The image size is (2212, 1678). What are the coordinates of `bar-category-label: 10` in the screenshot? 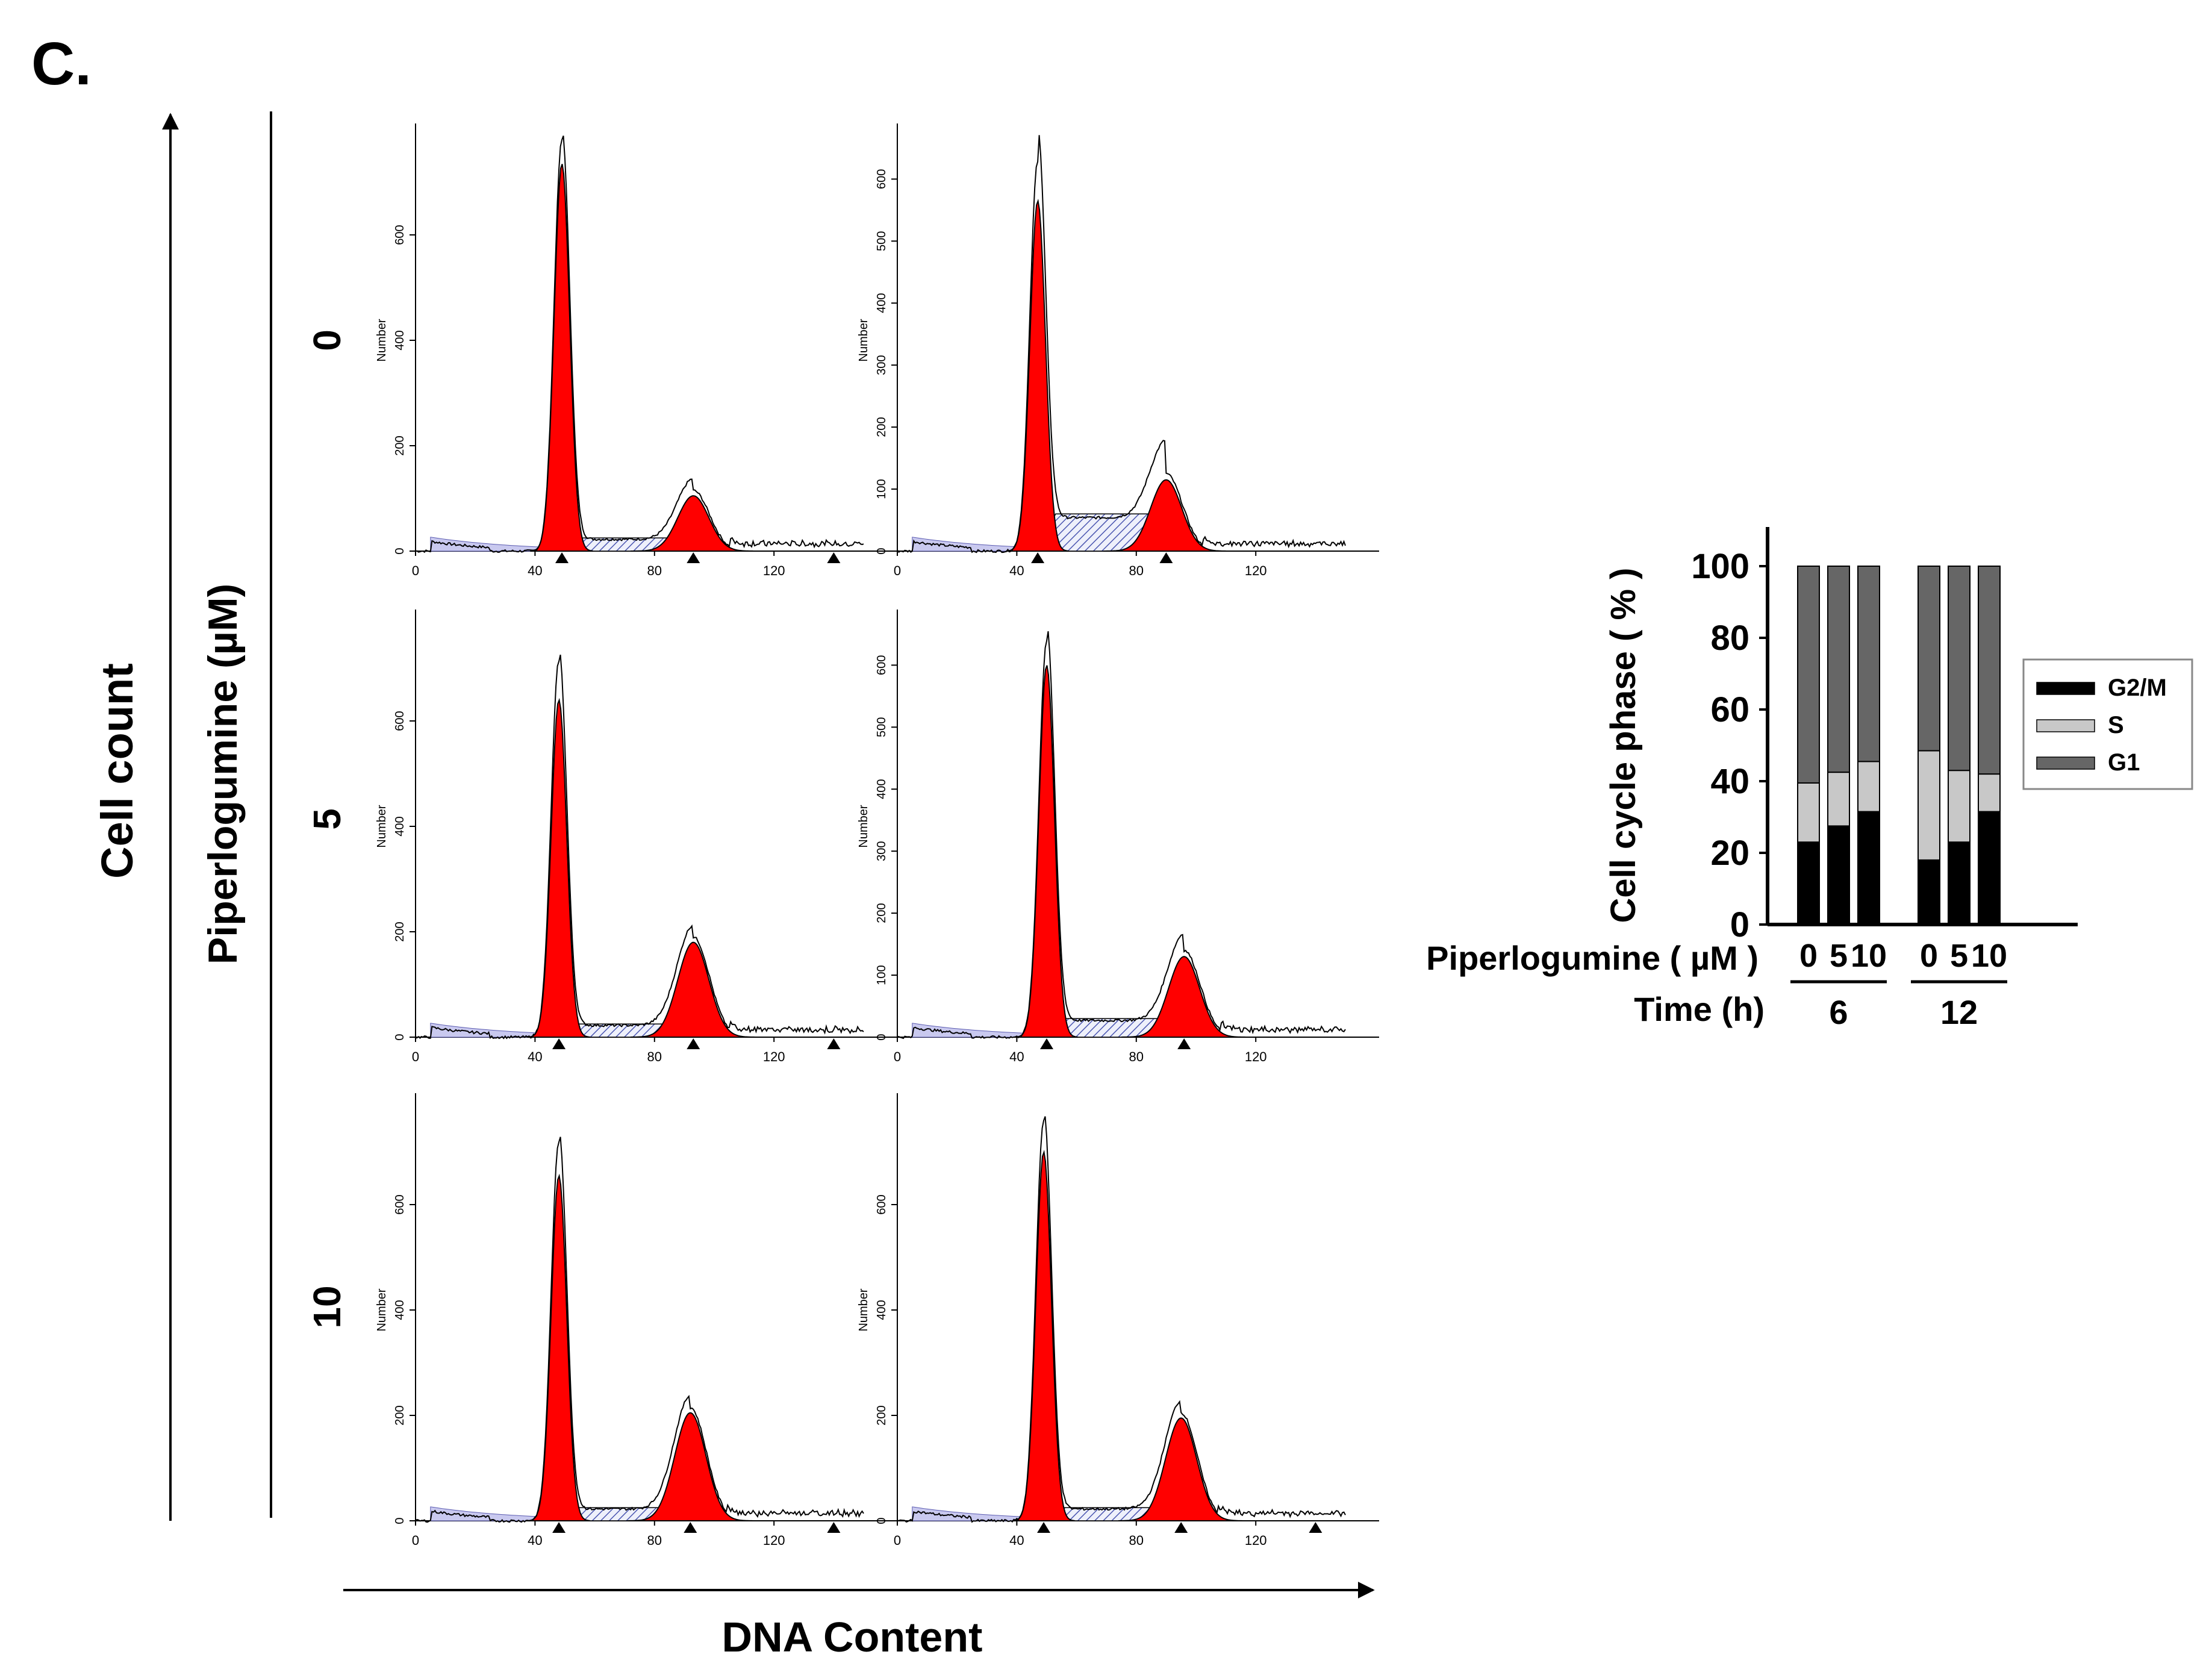 It's located at (1989, 956).